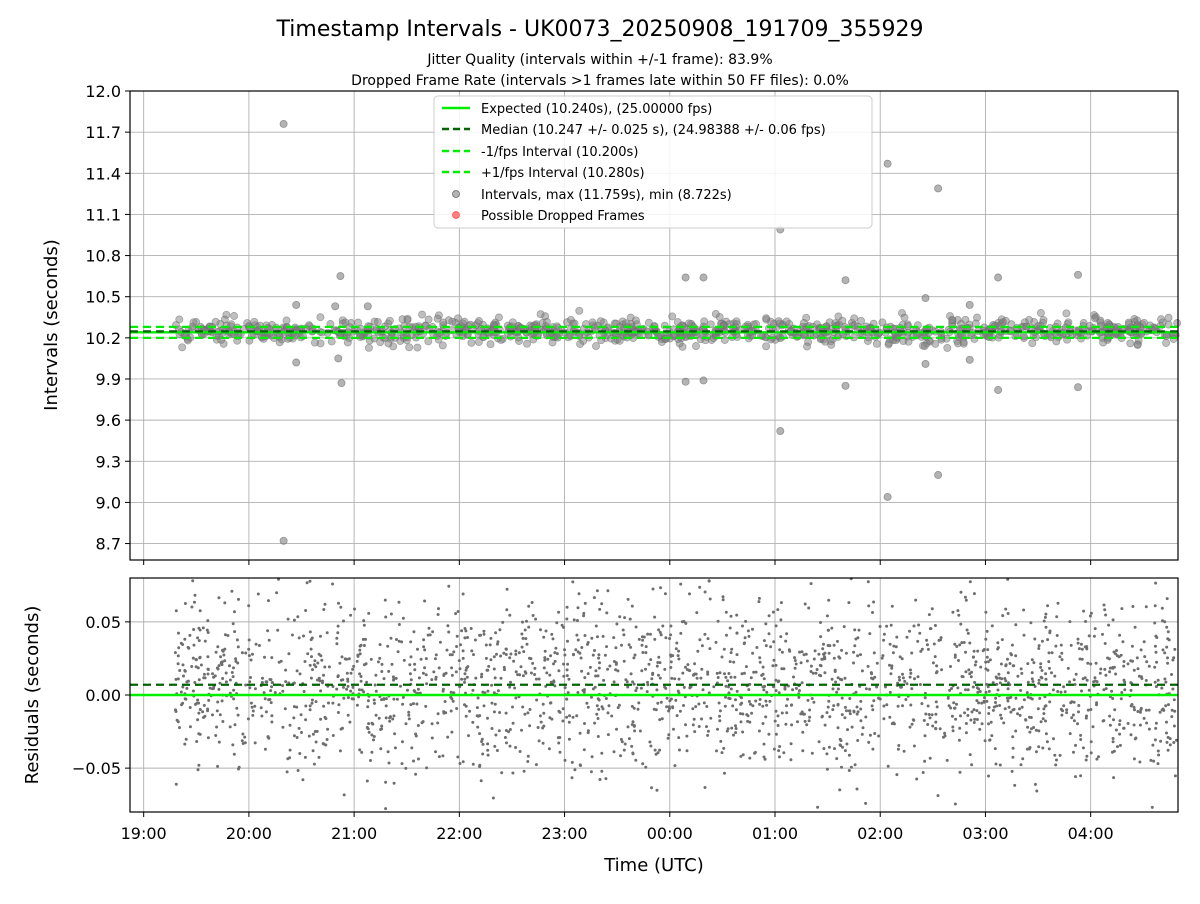 This screenshot has width=1200, height=904. Describe the element at coordinates (654, 690) in the screenshot. I see `bottom-panel-reference-lines` at that location.